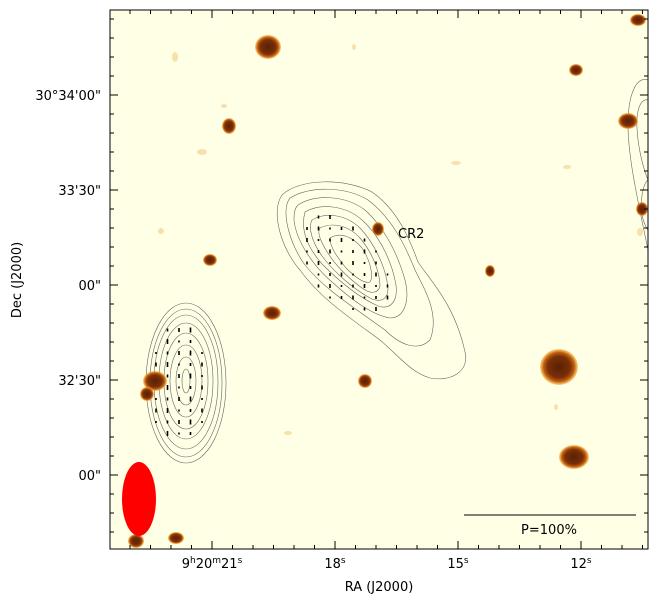 The height and width of the screenshot is (603, 658). I want to click on beam-ellipse, so click(139, 499).